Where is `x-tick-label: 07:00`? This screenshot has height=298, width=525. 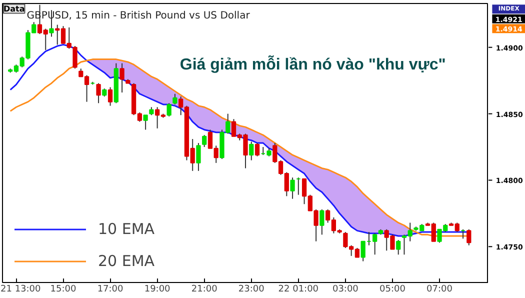 x-tick-label: 07:00 is located at coordinates (439, 289).